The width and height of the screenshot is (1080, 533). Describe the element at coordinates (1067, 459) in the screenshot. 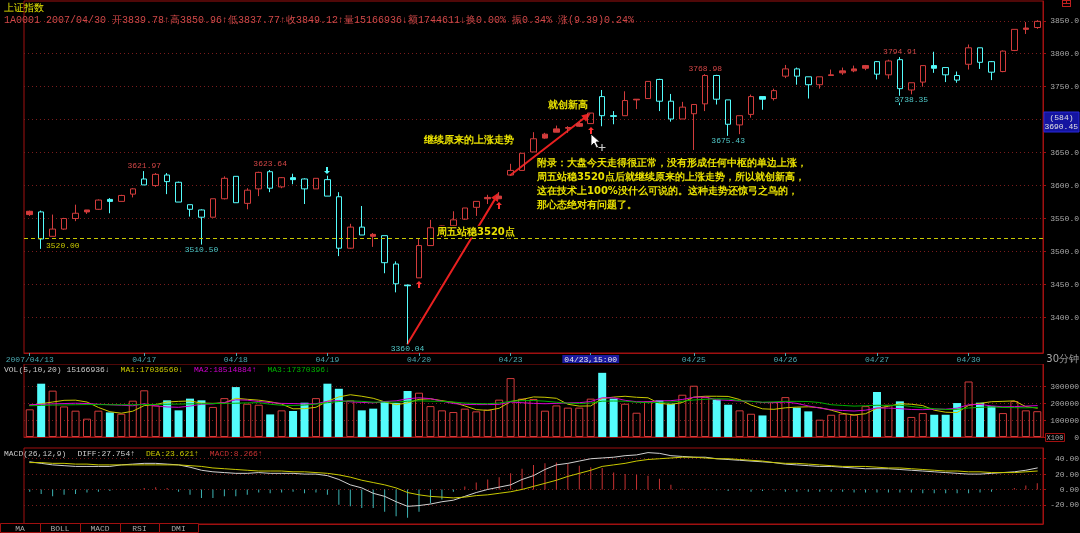

I see `y-tick-label: 40.00` at that location.